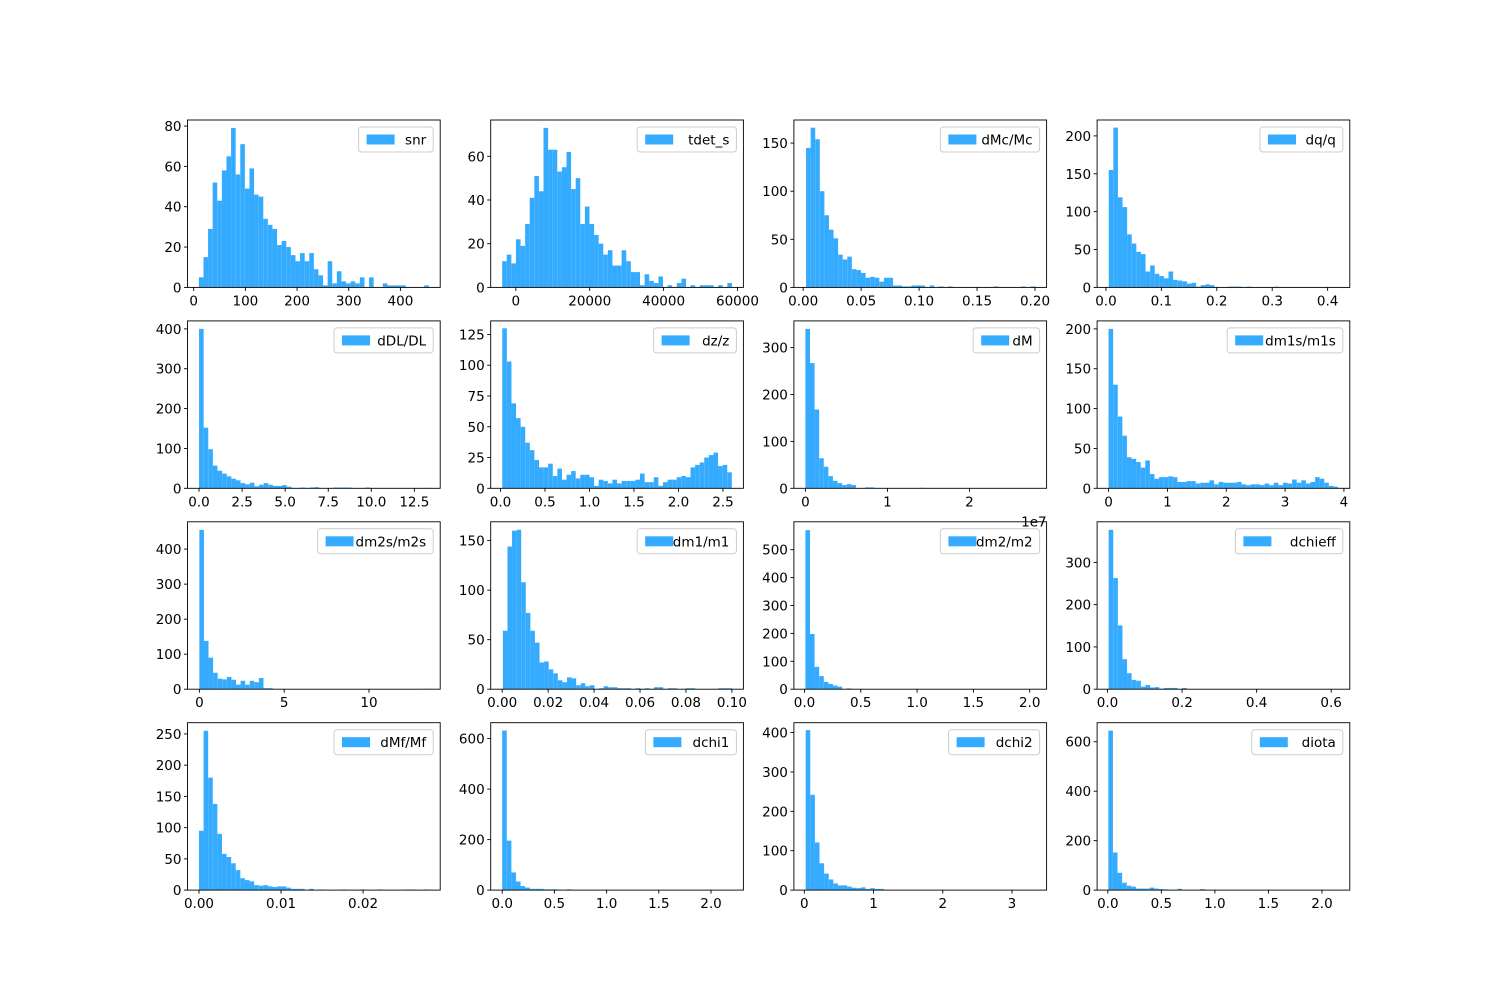  What do you see at coordinates (942, 904) in the screenshot?
I see `x-tick-label: 2` at bounding box center [942, 904].